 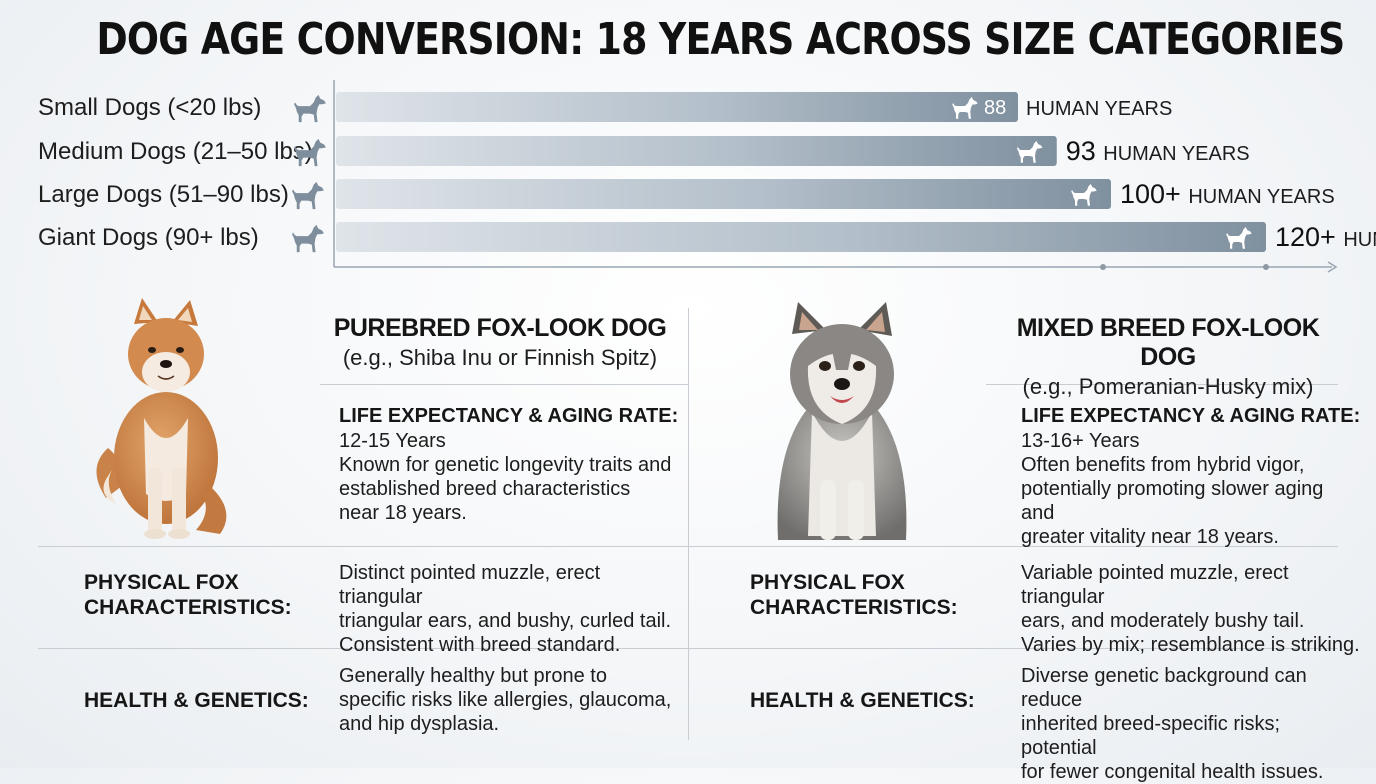 I want to click on bar-row: Small Dogs (<20 lbs) 88 HUMAN YEARS, so click(x=605, y=107).